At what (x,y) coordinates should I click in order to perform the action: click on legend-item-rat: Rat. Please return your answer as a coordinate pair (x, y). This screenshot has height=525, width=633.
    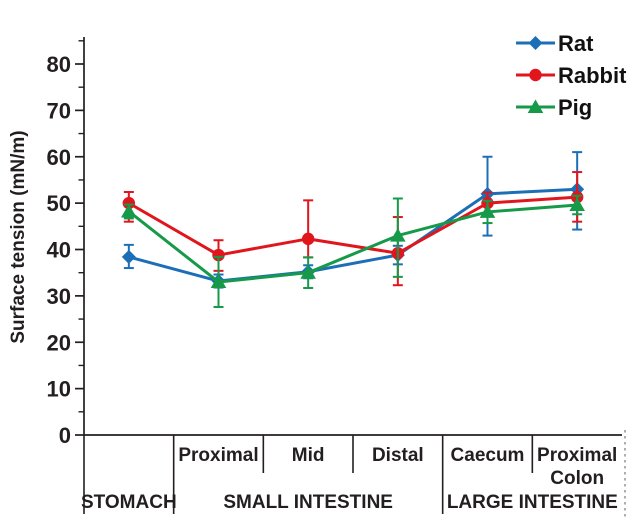
    Looking at the image, I should click on (555, 43).